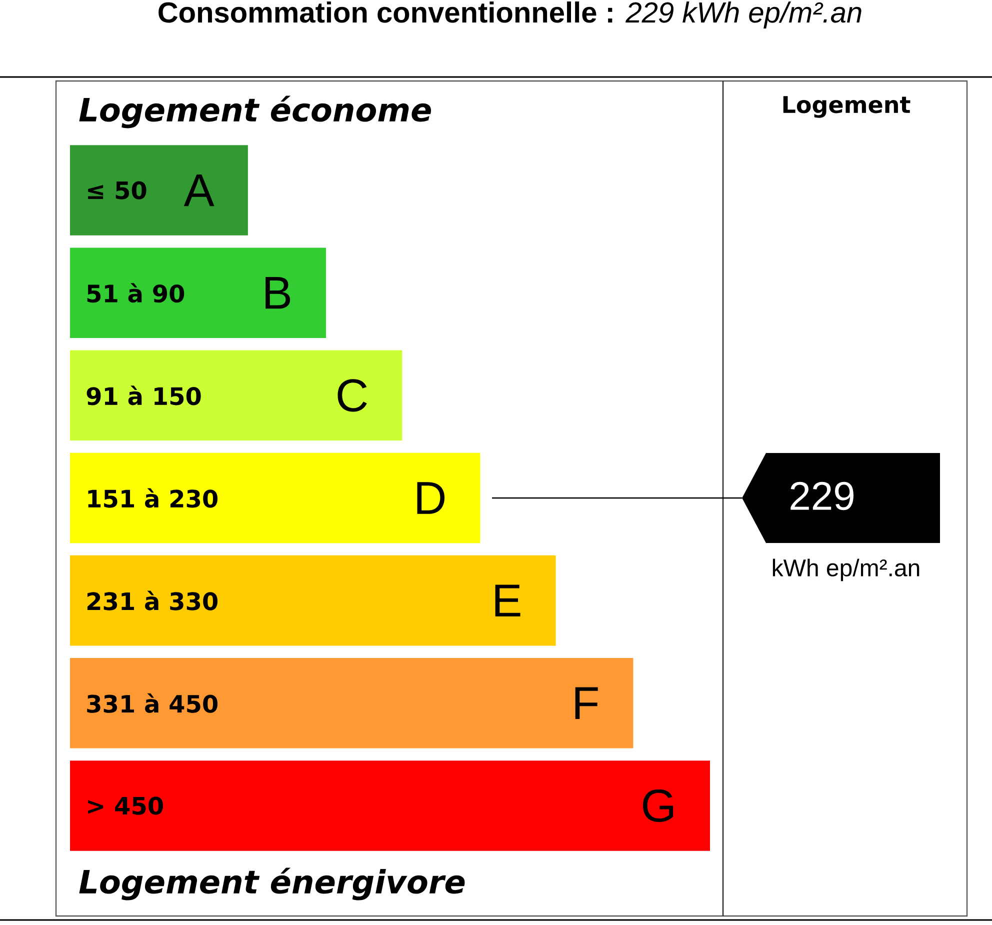 The image size is (992, 925). I want to click on y-tick-label: A, so click(199, 190).